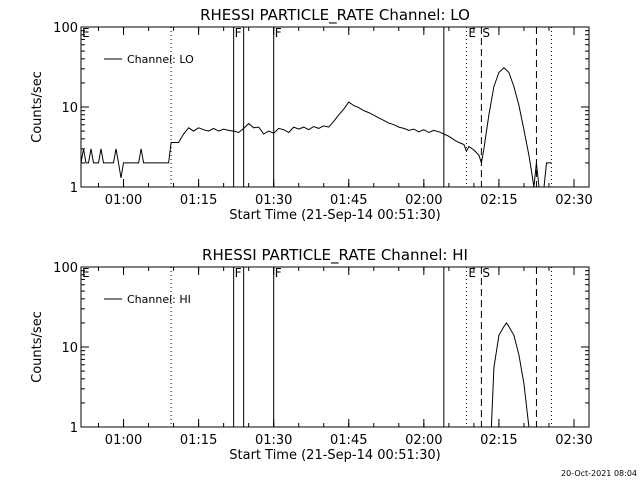  Describe the element at coordinates (599, 473) in the screenshot. I see `footer-timestamp: 20-Oct-2021 08:04` at that location.